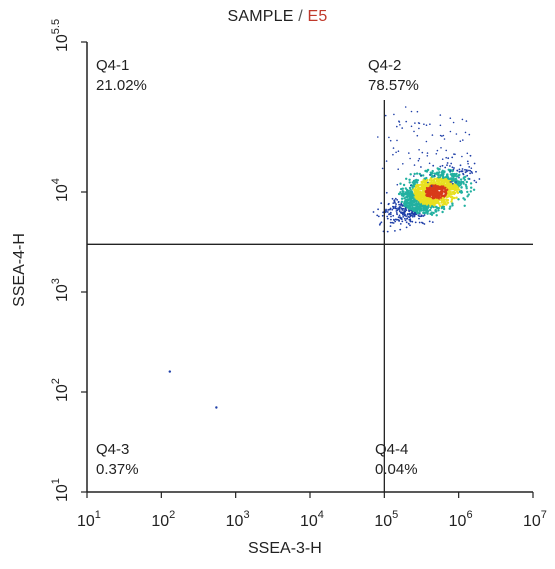  What do you see at coordinates (117, 460) in the screenshot?
I see `quadrant-q3-label: Q4-3 0.37%` at bounding box center [117, 460].